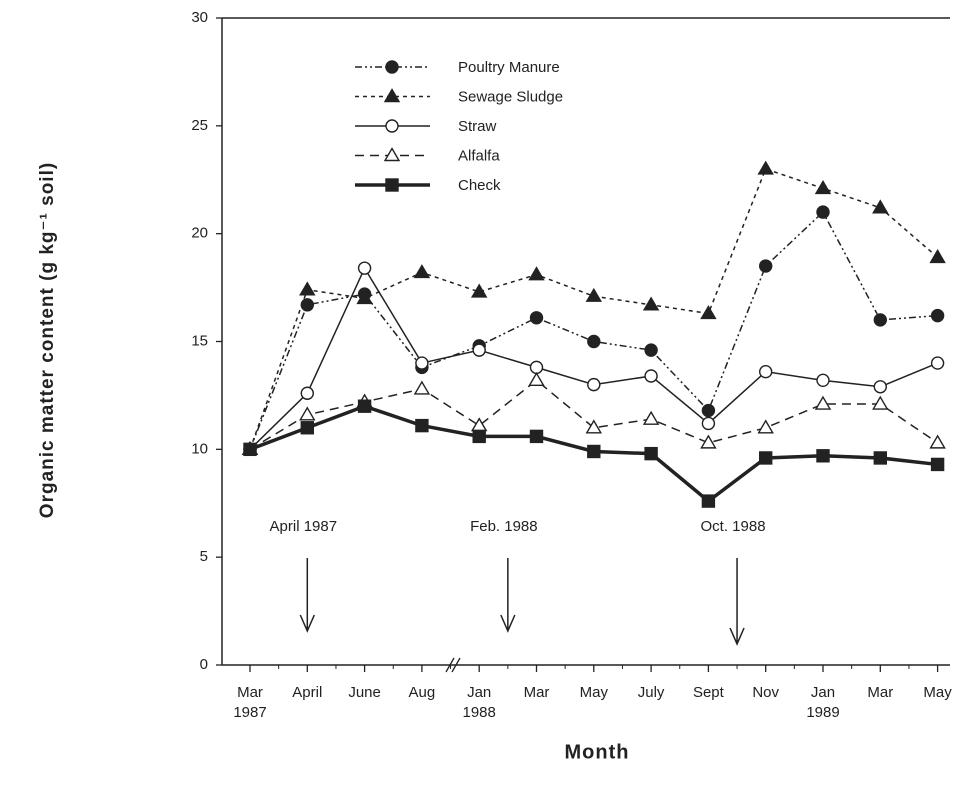  I want to click on annotation: April 1987, so click(304, 526).